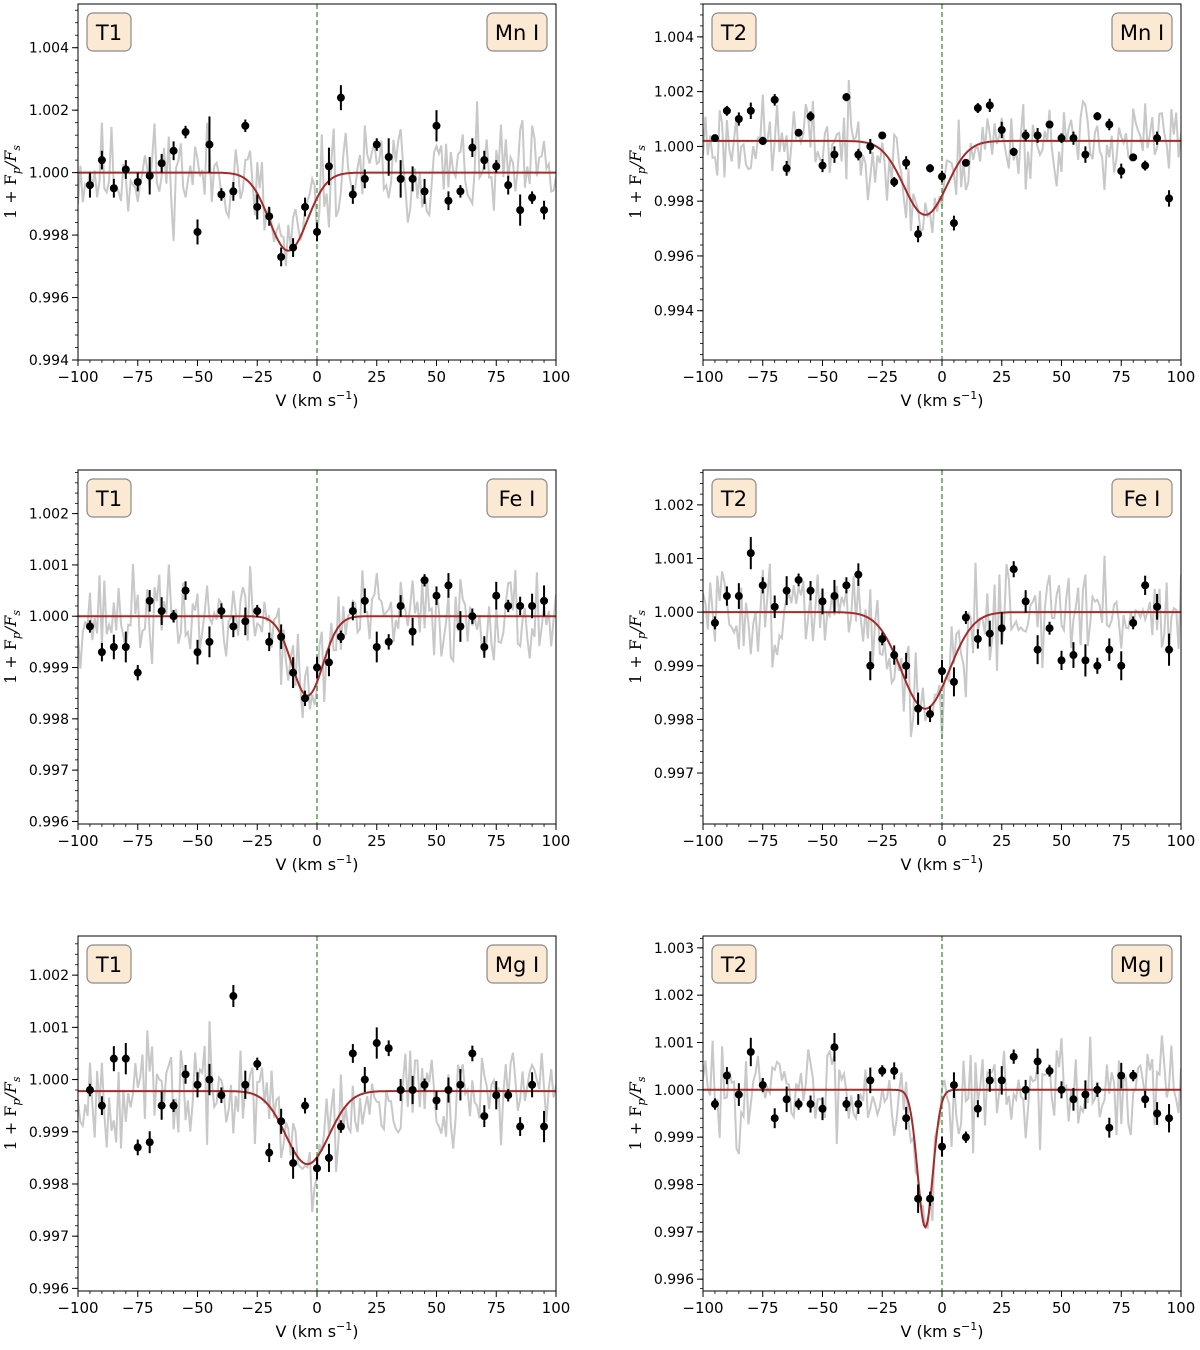  What do you see at coordinates (674, 949) in the screenshot?
I see `y-tick-label: 1.003` at bounding box center [674, 949].